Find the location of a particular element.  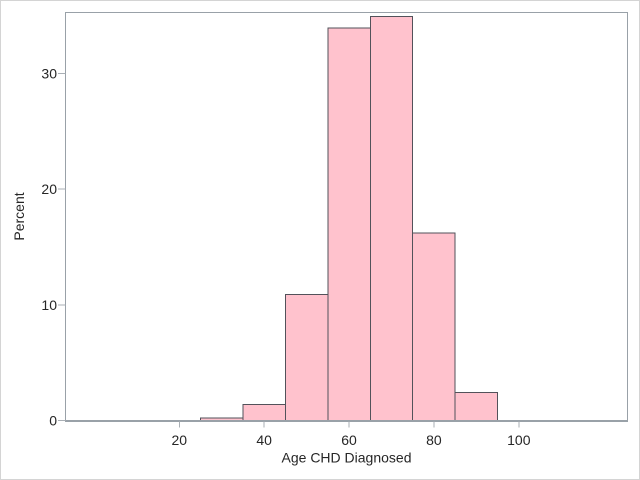

x-axis-tick-label: 60 is located at coordinates (349, 440).